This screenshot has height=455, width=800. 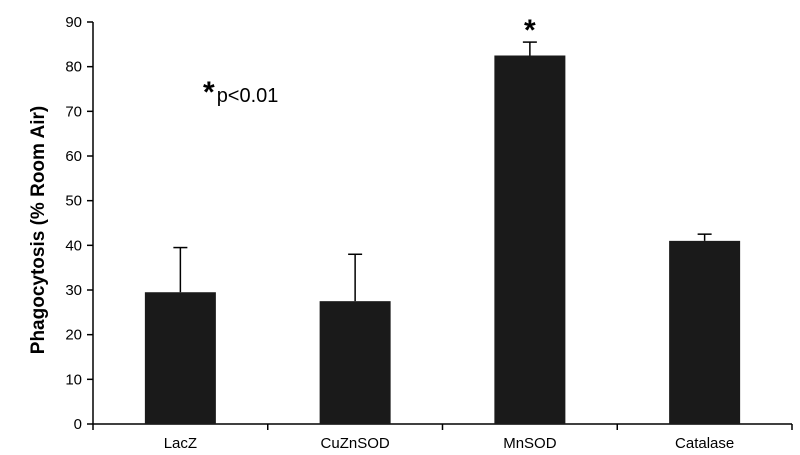 What do you see at coordinates (705, 332) in the screenshot?
I see `bar-catalase` at bounding box center [705, 332].